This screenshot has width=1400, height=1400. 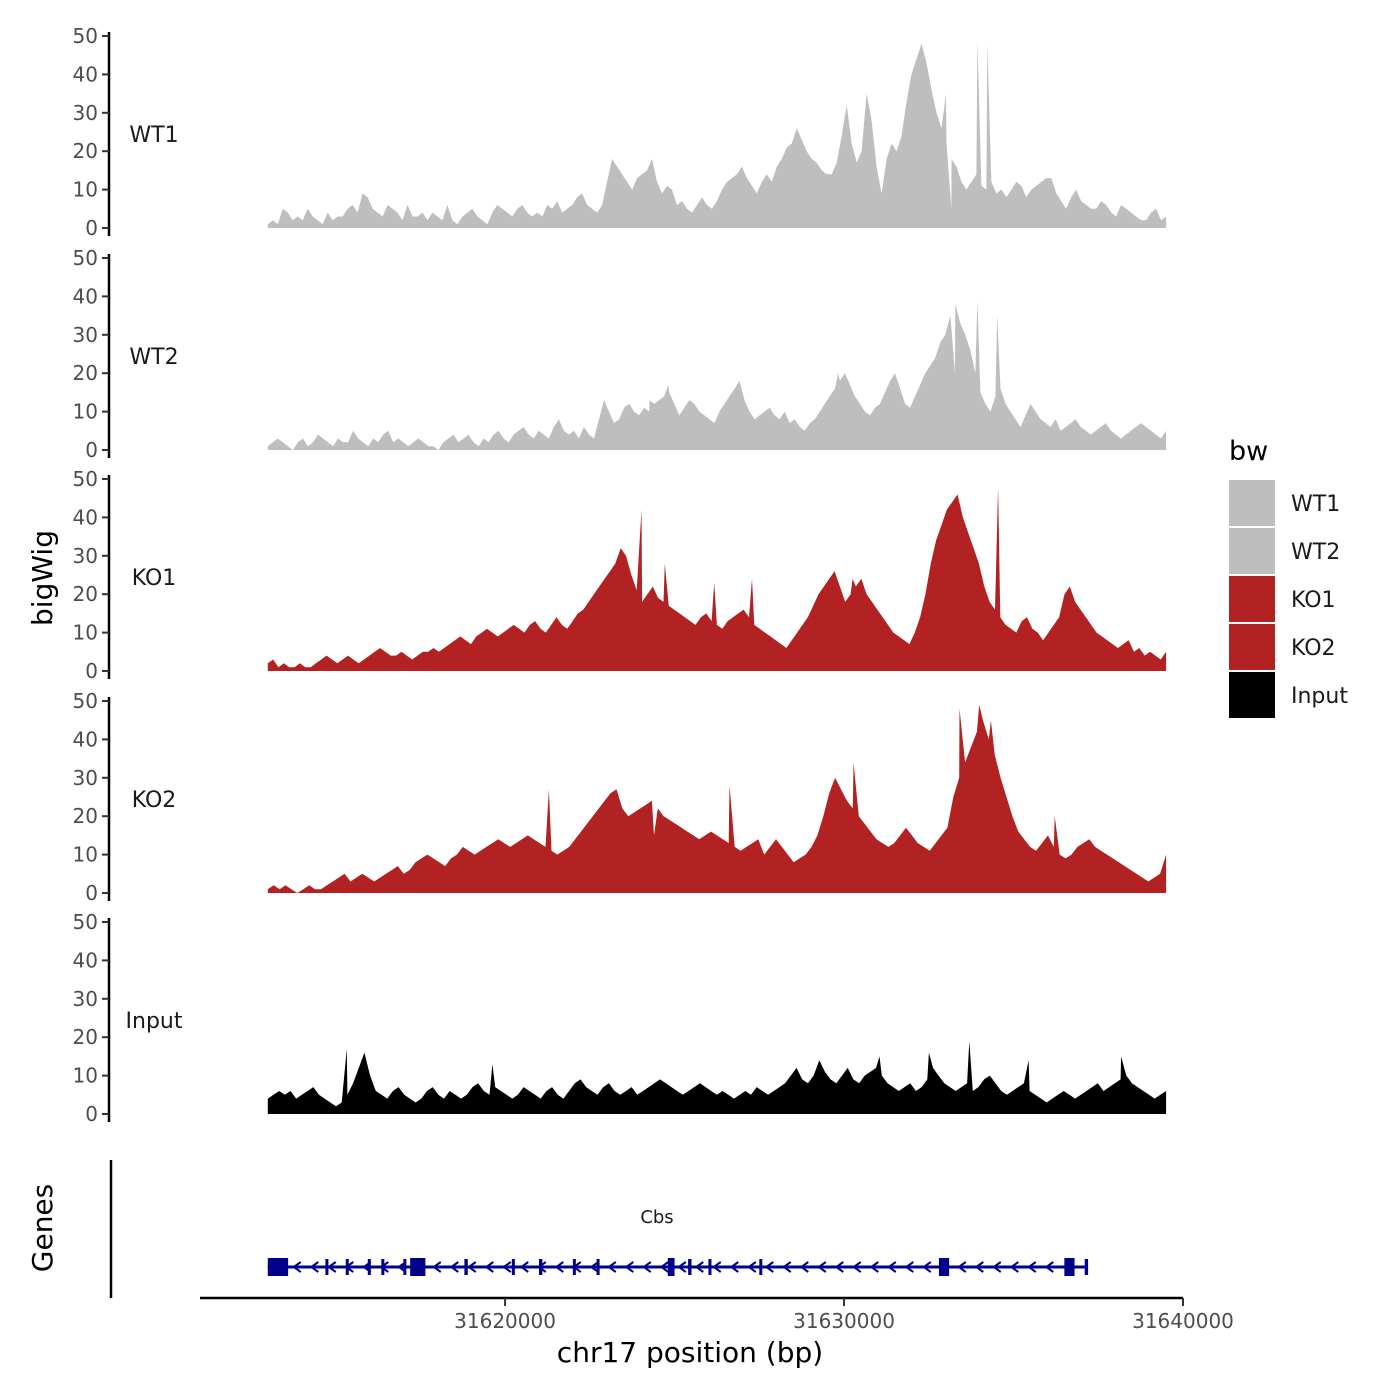 What do you see at coordinates (1252, 503) in the screenshot?
I see `legend-key-wt1` at bounding box center [1252, 503].